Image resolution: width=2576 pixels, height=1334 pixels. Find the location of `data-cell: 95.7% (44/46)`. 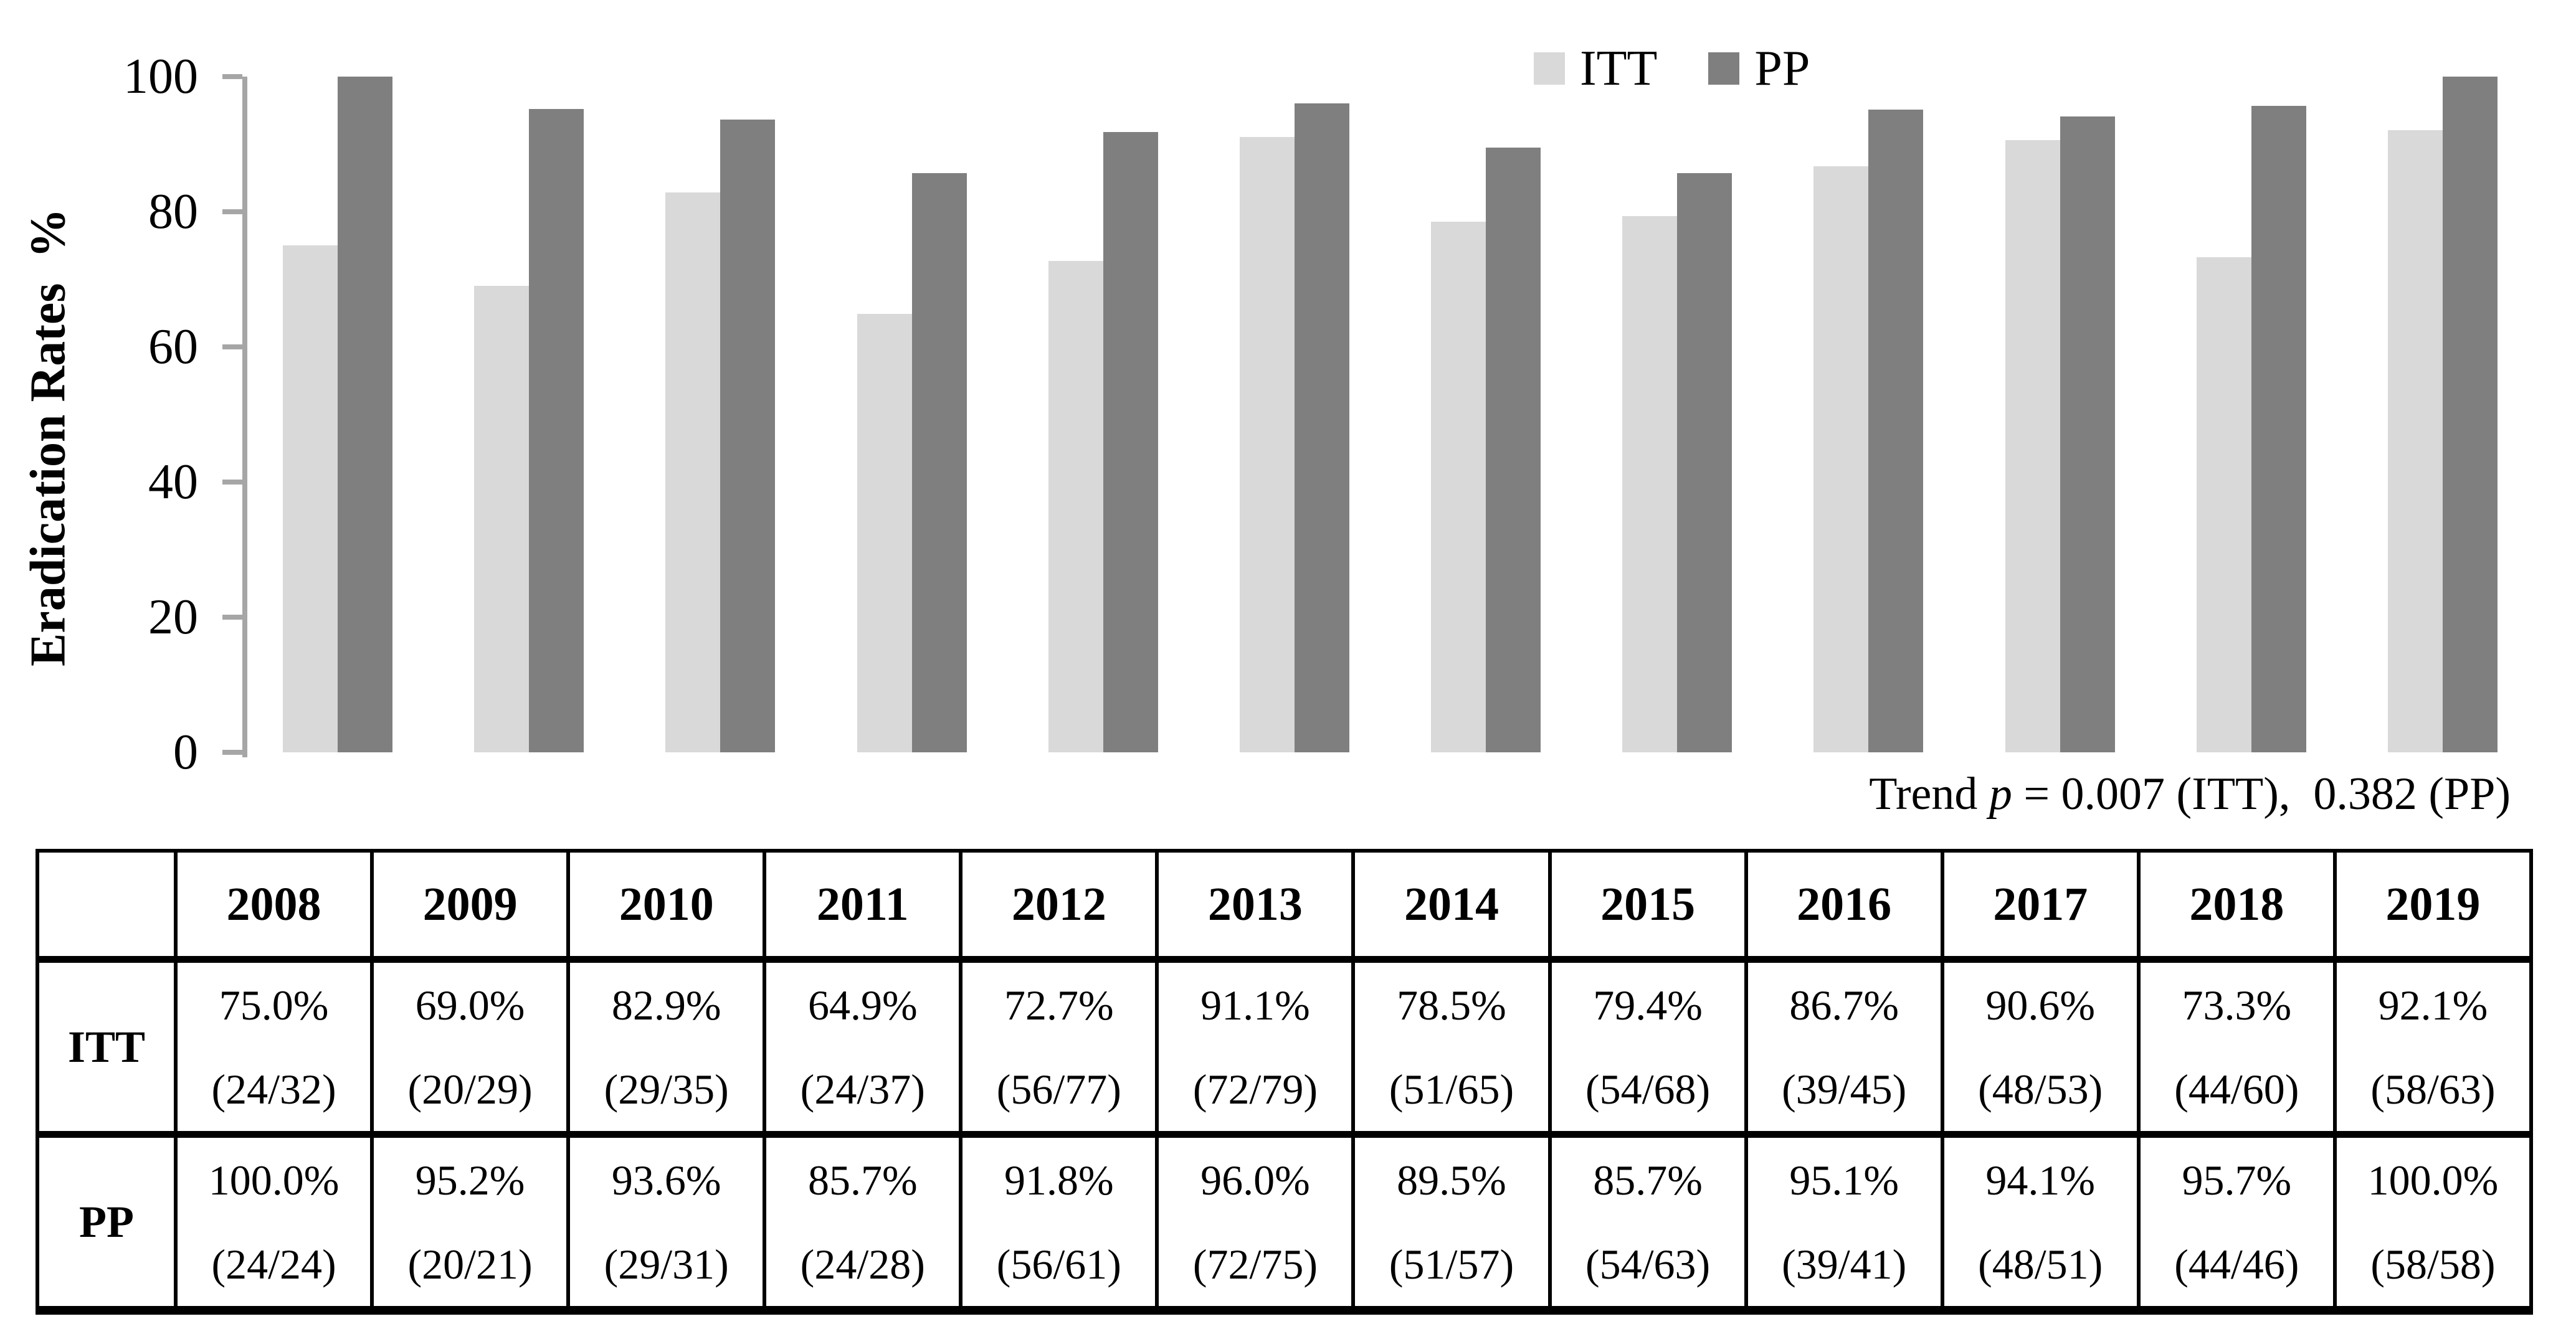

data-cell: 95.7% (44/46) is located at coordinates (2236, 1224).